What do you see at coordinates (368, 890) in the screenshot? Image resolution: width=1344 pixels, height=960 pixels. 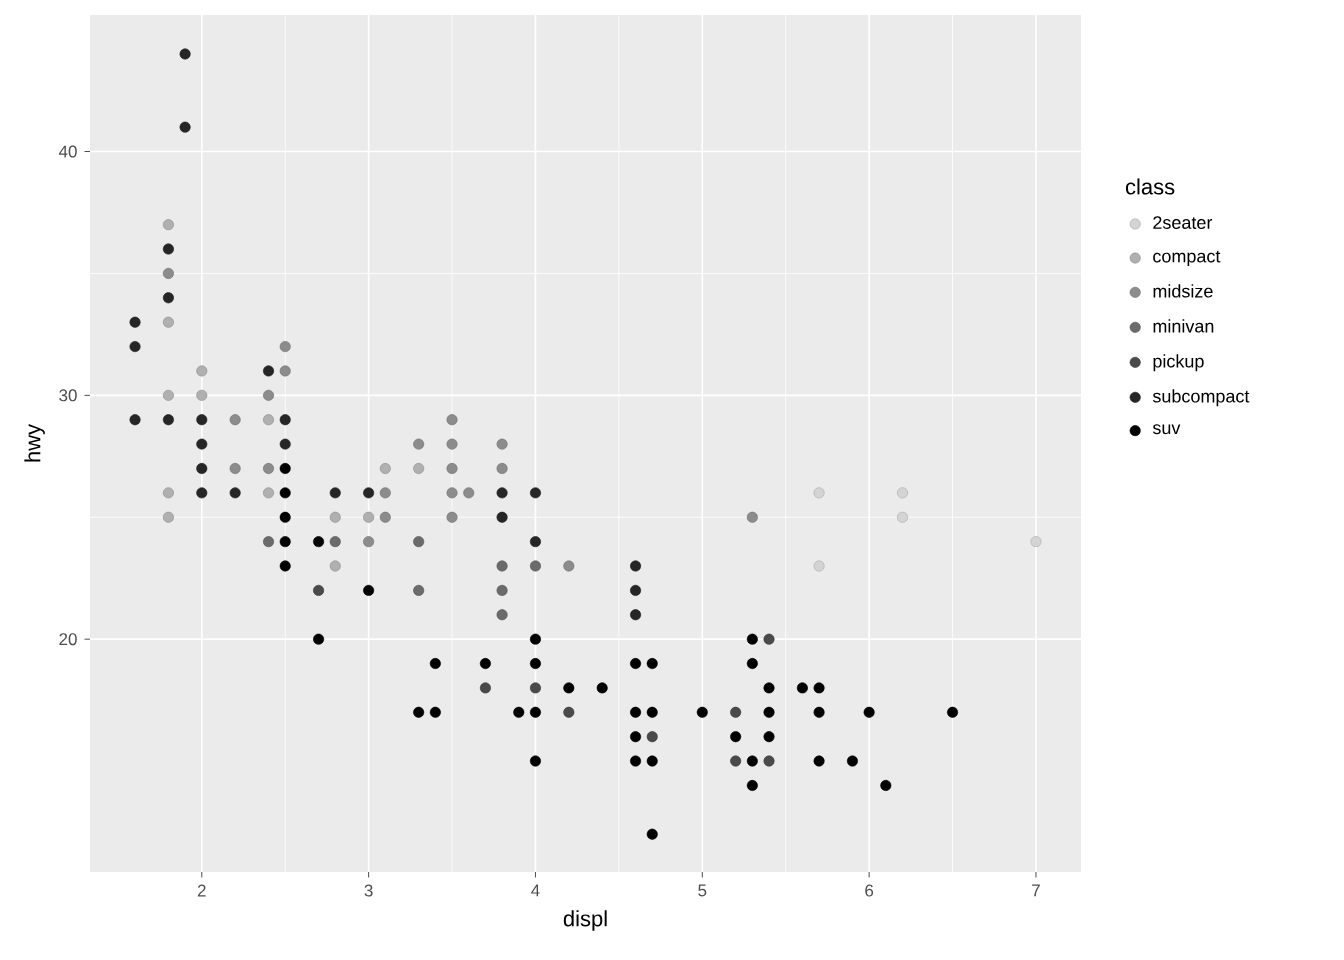 I see `x-tick-label: 3` at bounding box center [368, 890].